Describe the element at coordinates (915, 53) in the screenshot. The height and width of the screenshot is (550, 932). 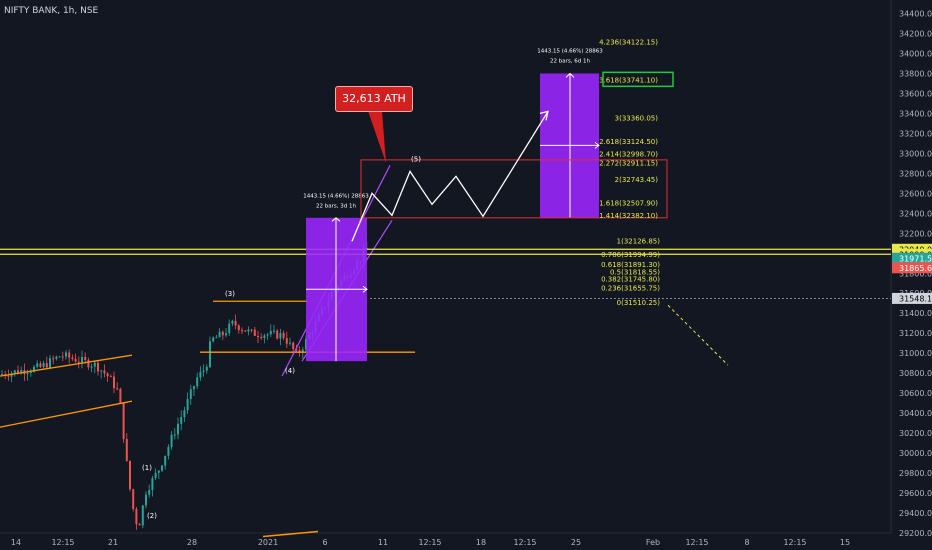
I see `y-tick-label: 34000.00` at that location.